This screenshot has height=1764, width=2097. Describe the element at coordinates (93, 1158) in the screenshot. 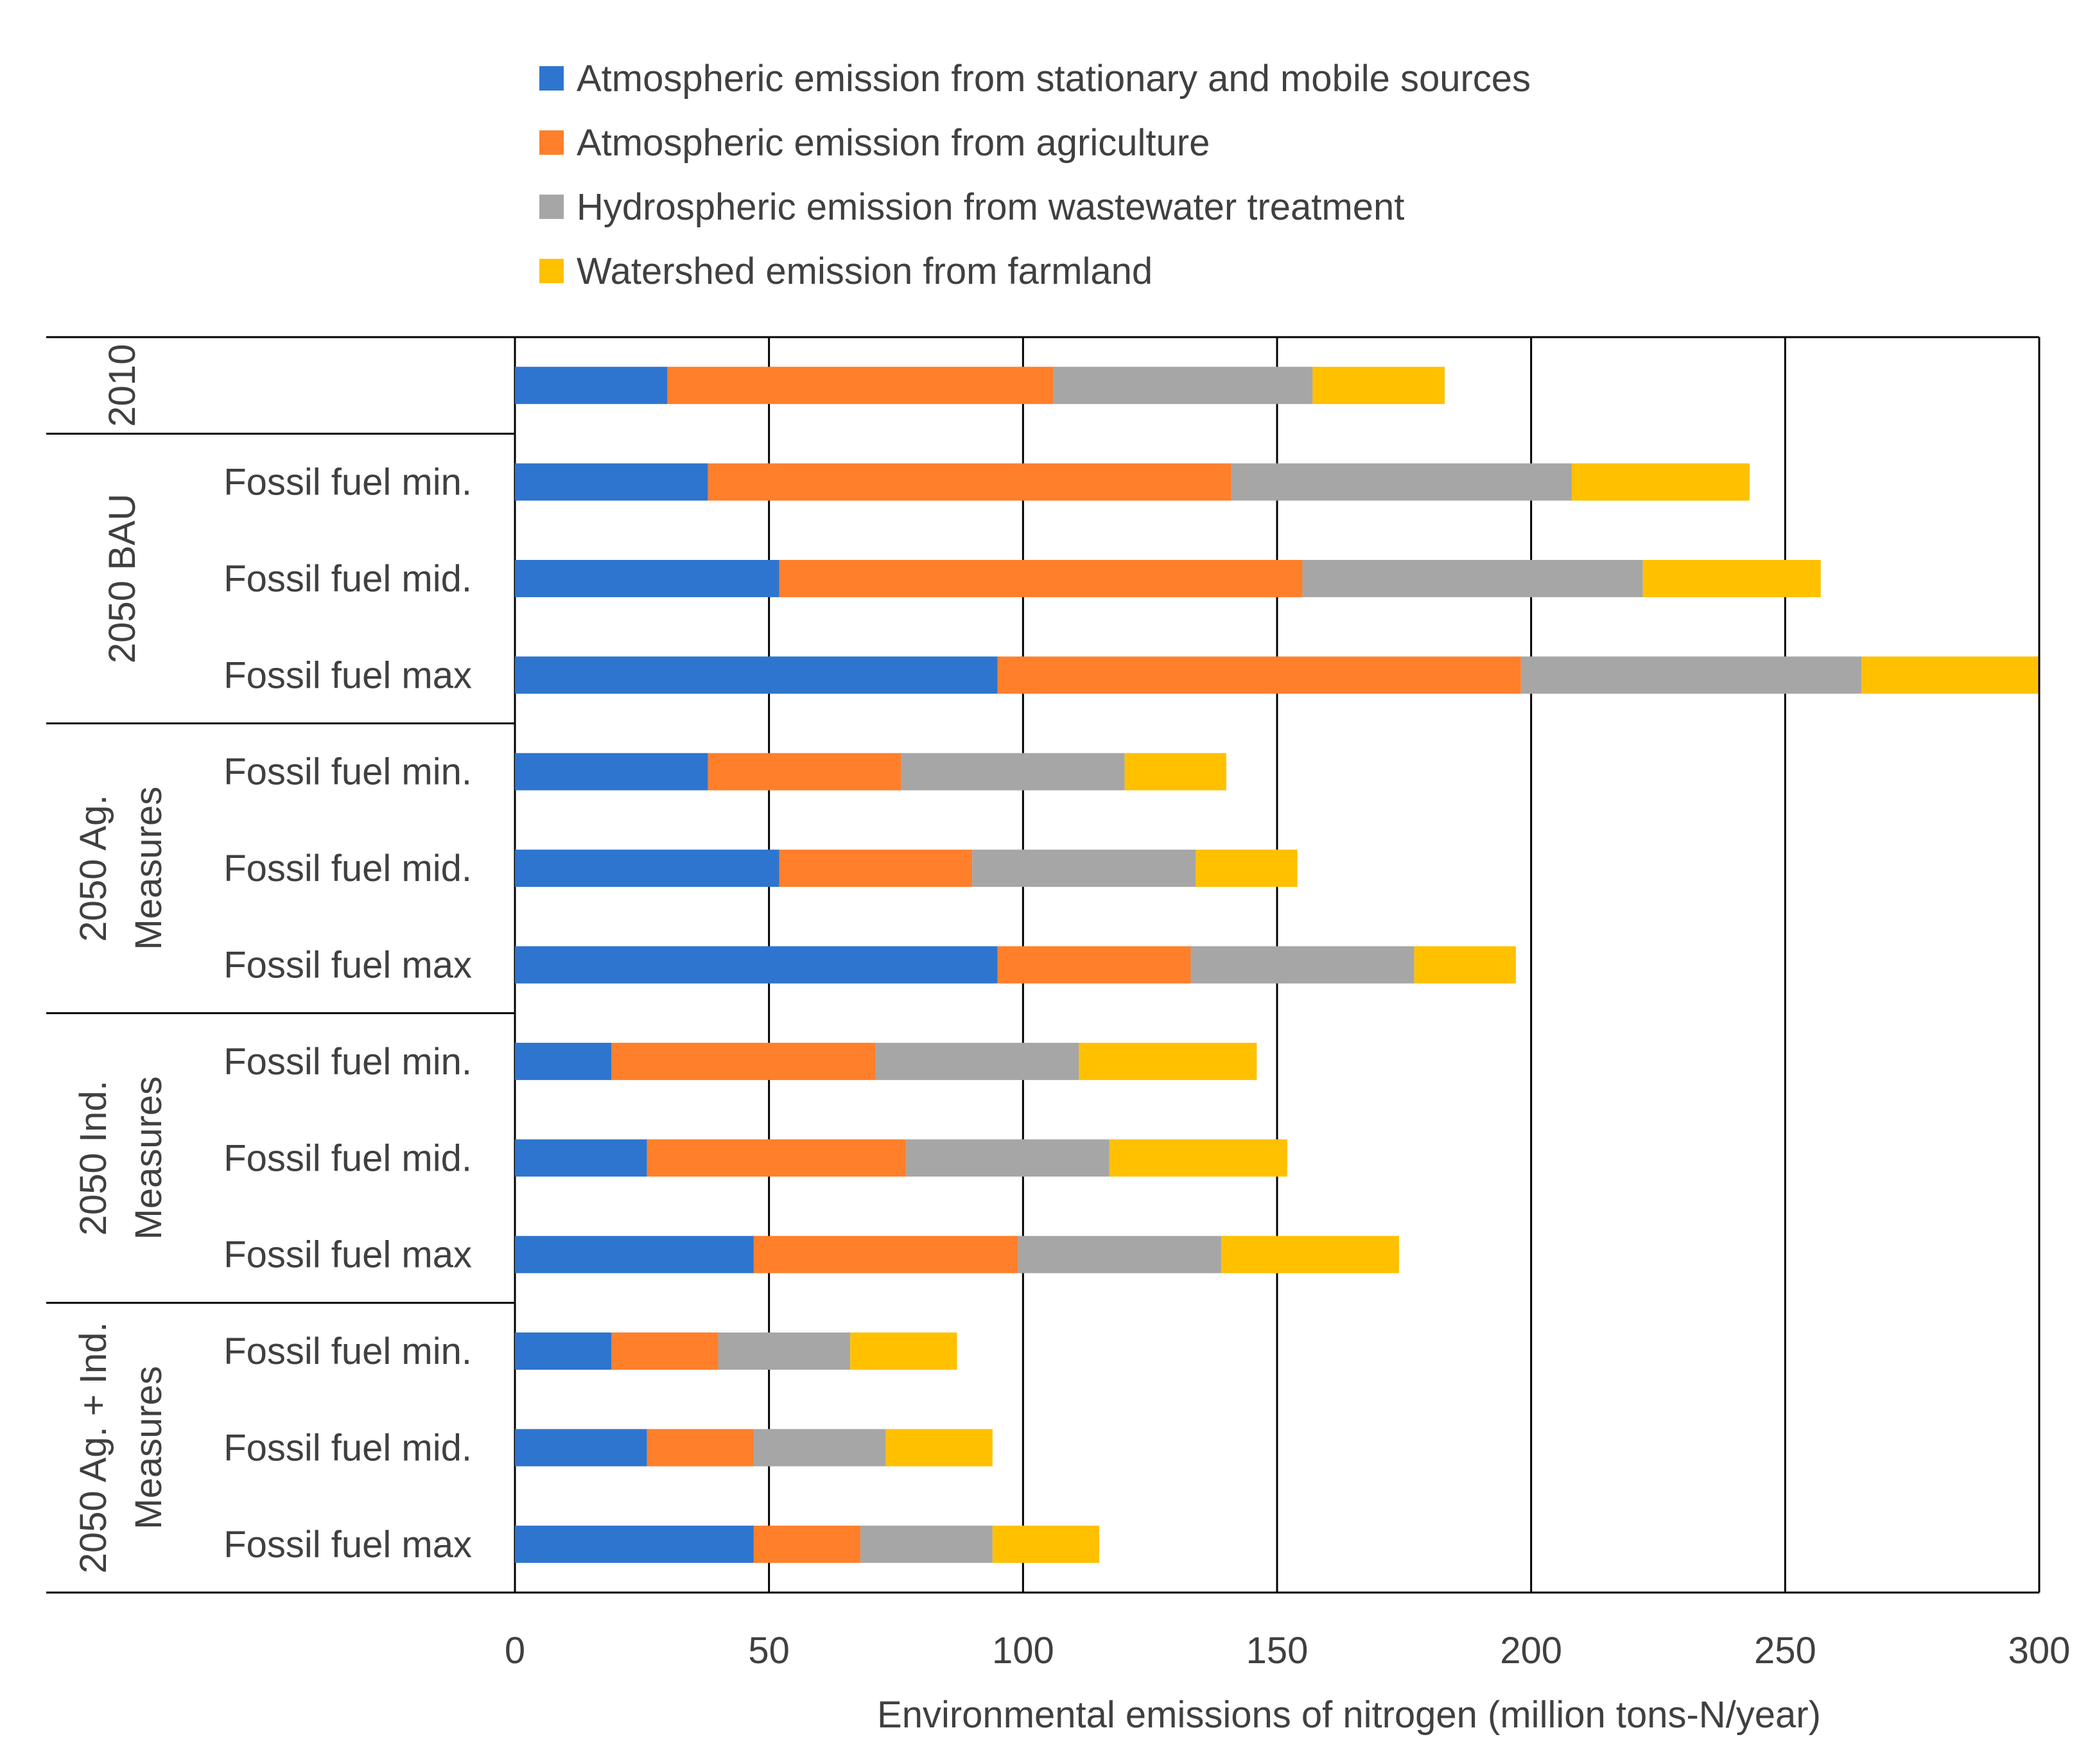

I see `group-label: 2050 Ind.` at that location.